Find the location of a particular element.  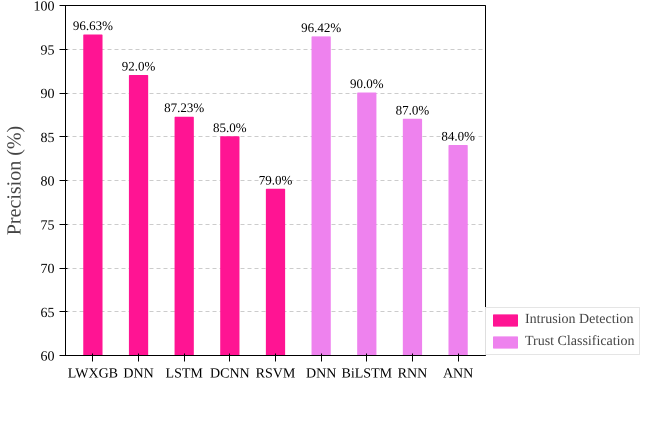

x-tick-label: RNN is located at coordinates (413, 374).